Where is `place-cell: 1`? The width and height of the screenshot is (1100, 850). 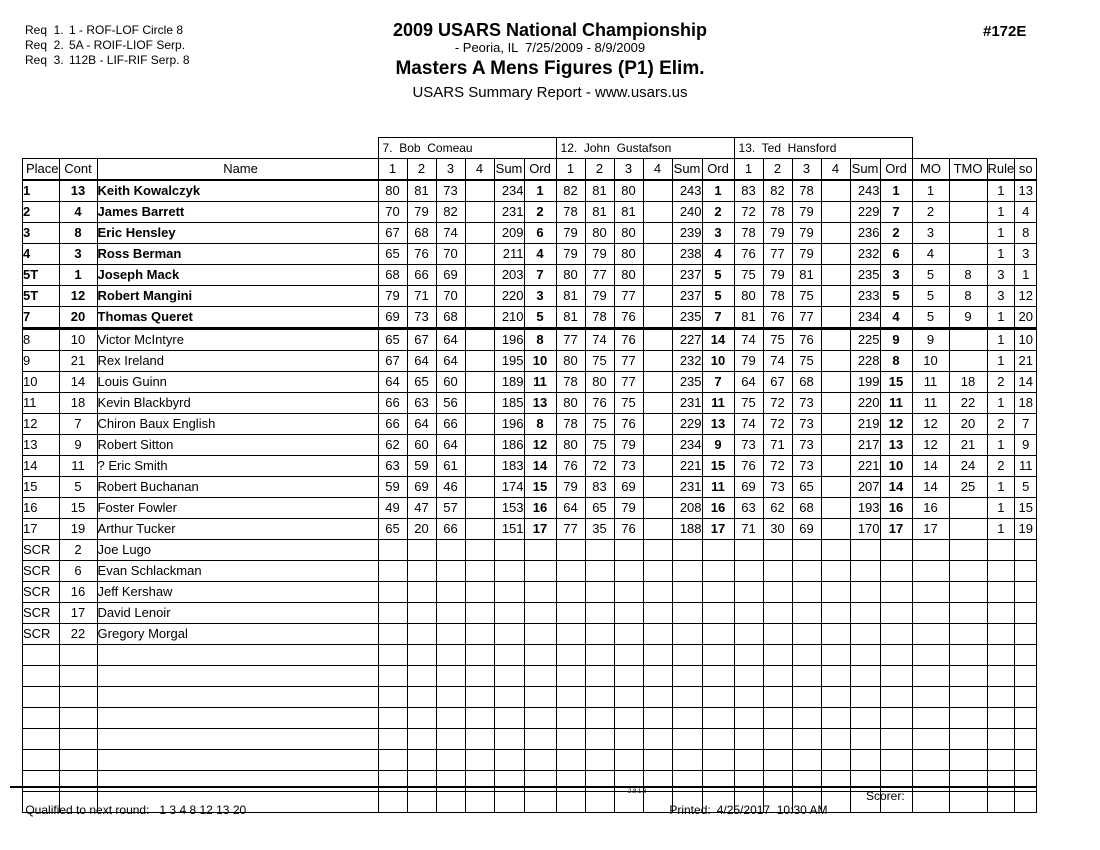 place-cell: 1 is located at coordinates (41, 190).